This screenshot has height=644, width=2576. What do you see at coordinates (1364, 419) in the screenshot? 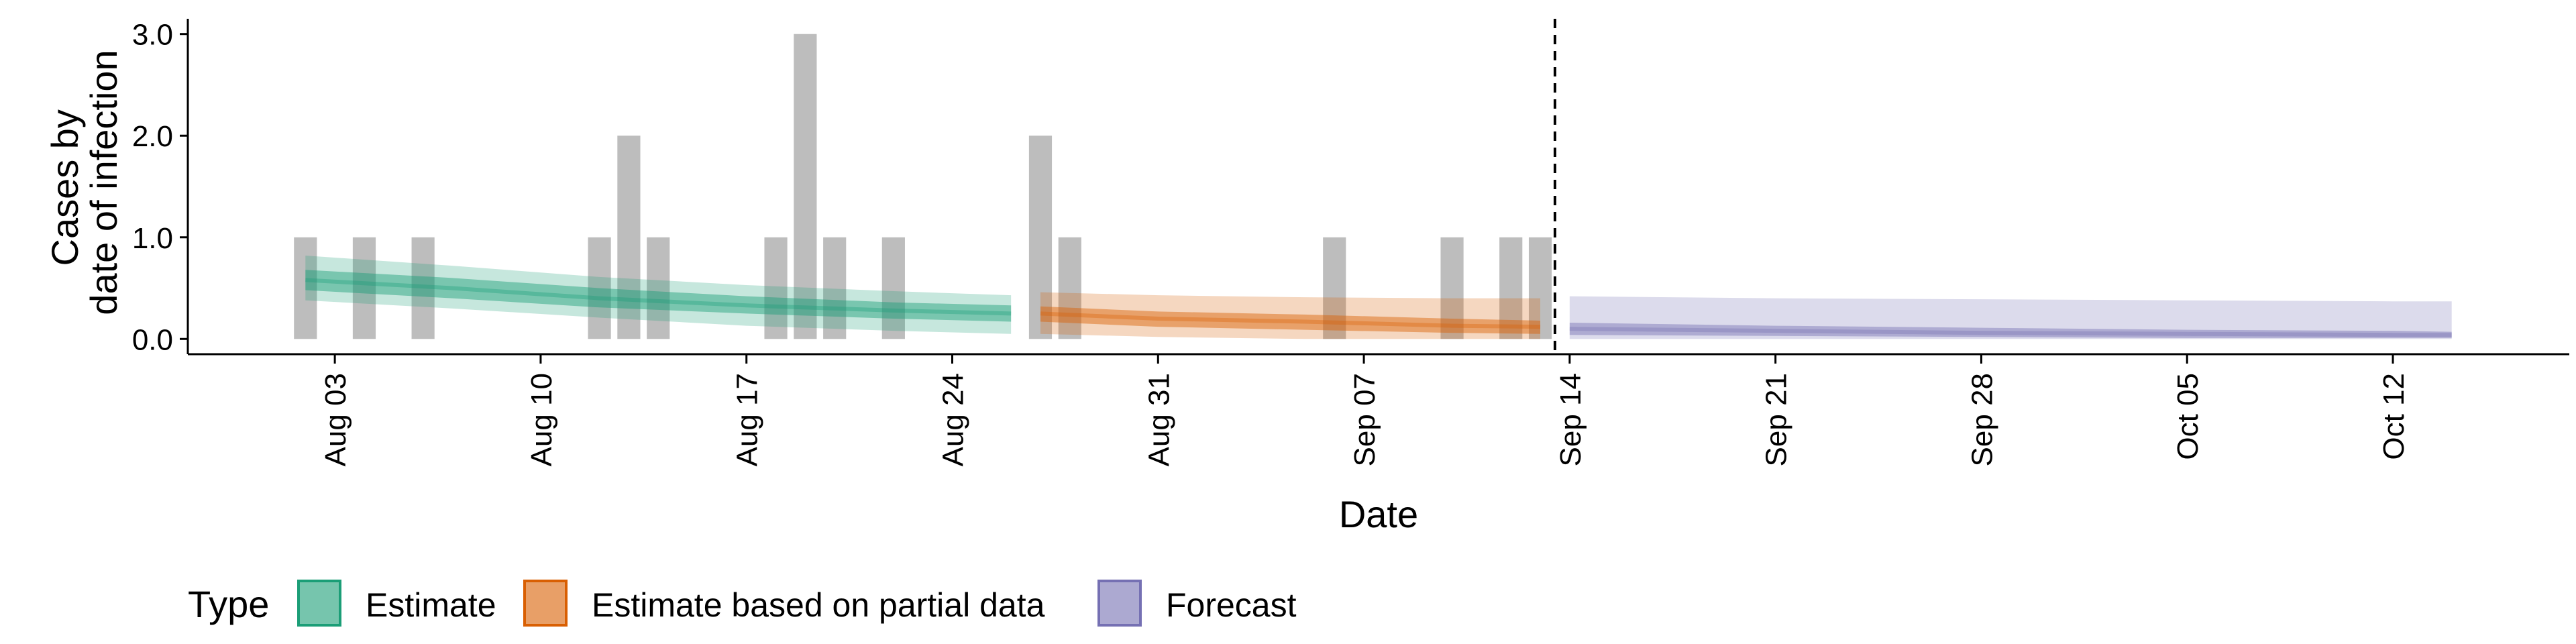
I see `x-tick-label: Sep 07` at bounding box center [1364, 419].